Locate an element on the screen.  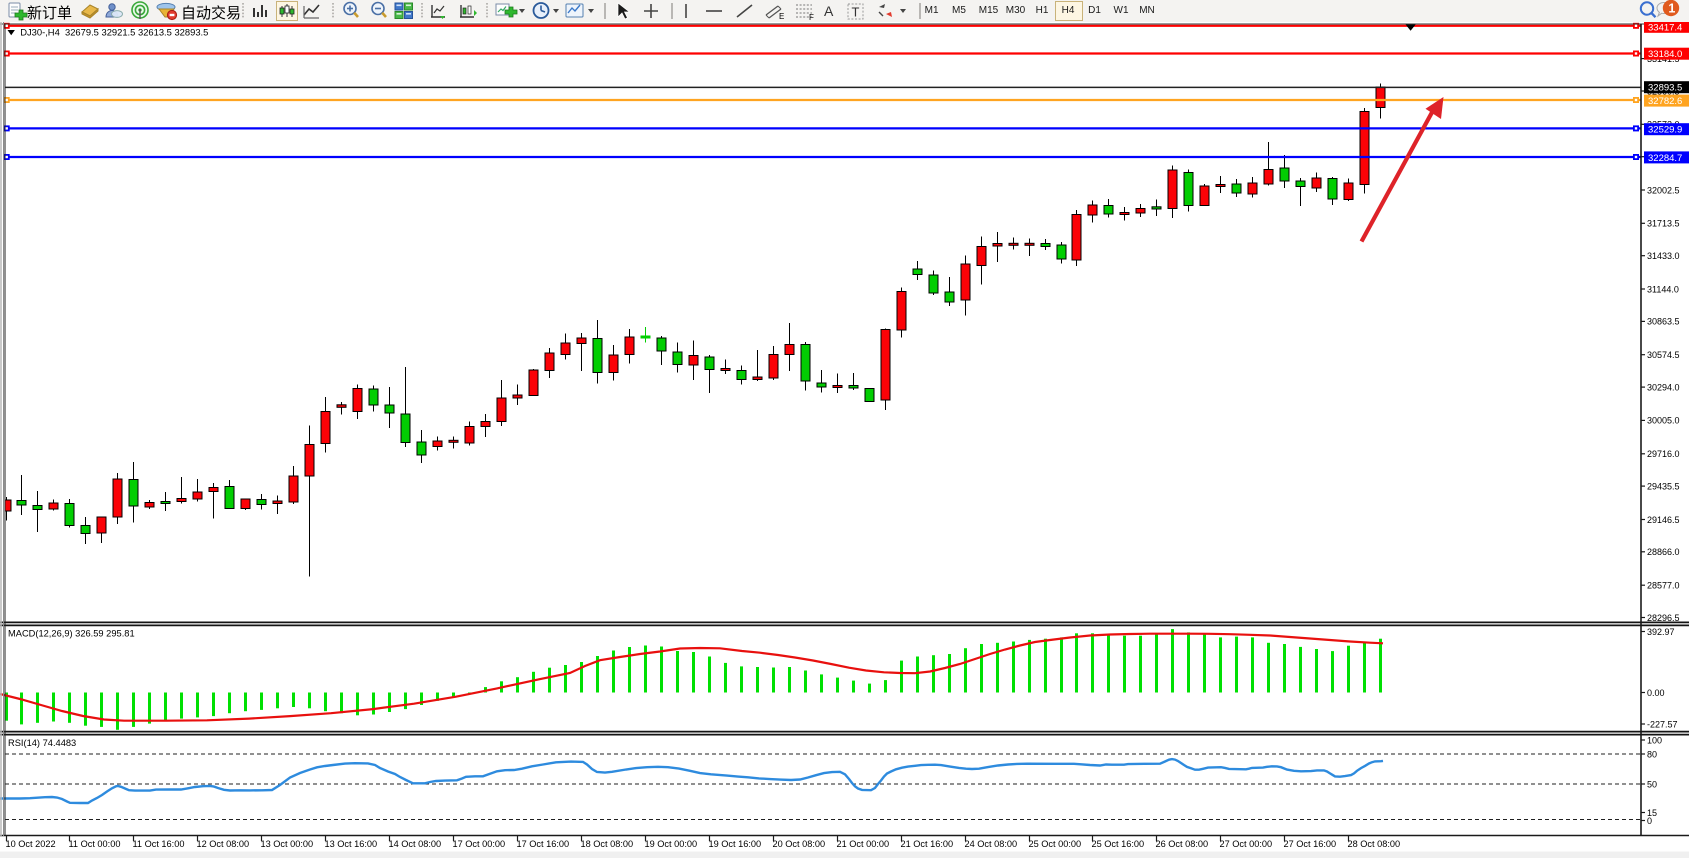
svg-text: 30294.0 is located at coordinates (1663, 387).